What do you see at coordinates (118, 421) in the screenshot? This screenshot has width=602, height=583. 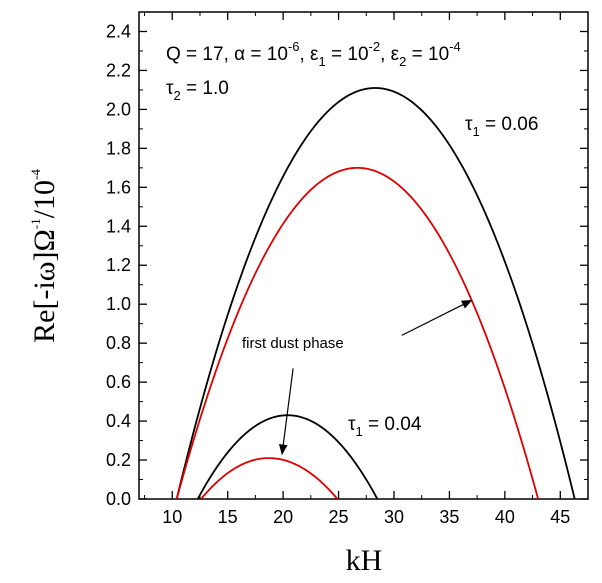 I see `y-tick-label-2: 0.4` at bounding box center [118, 421].